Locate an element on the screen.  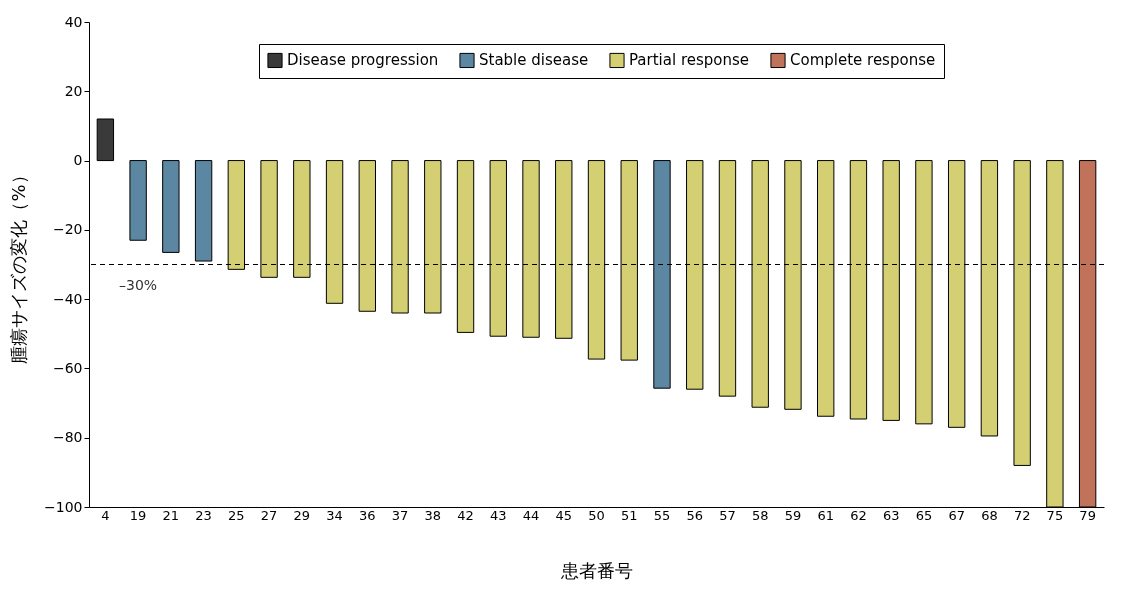
x-tick-label: 67 is located at coordinates (956, 515).